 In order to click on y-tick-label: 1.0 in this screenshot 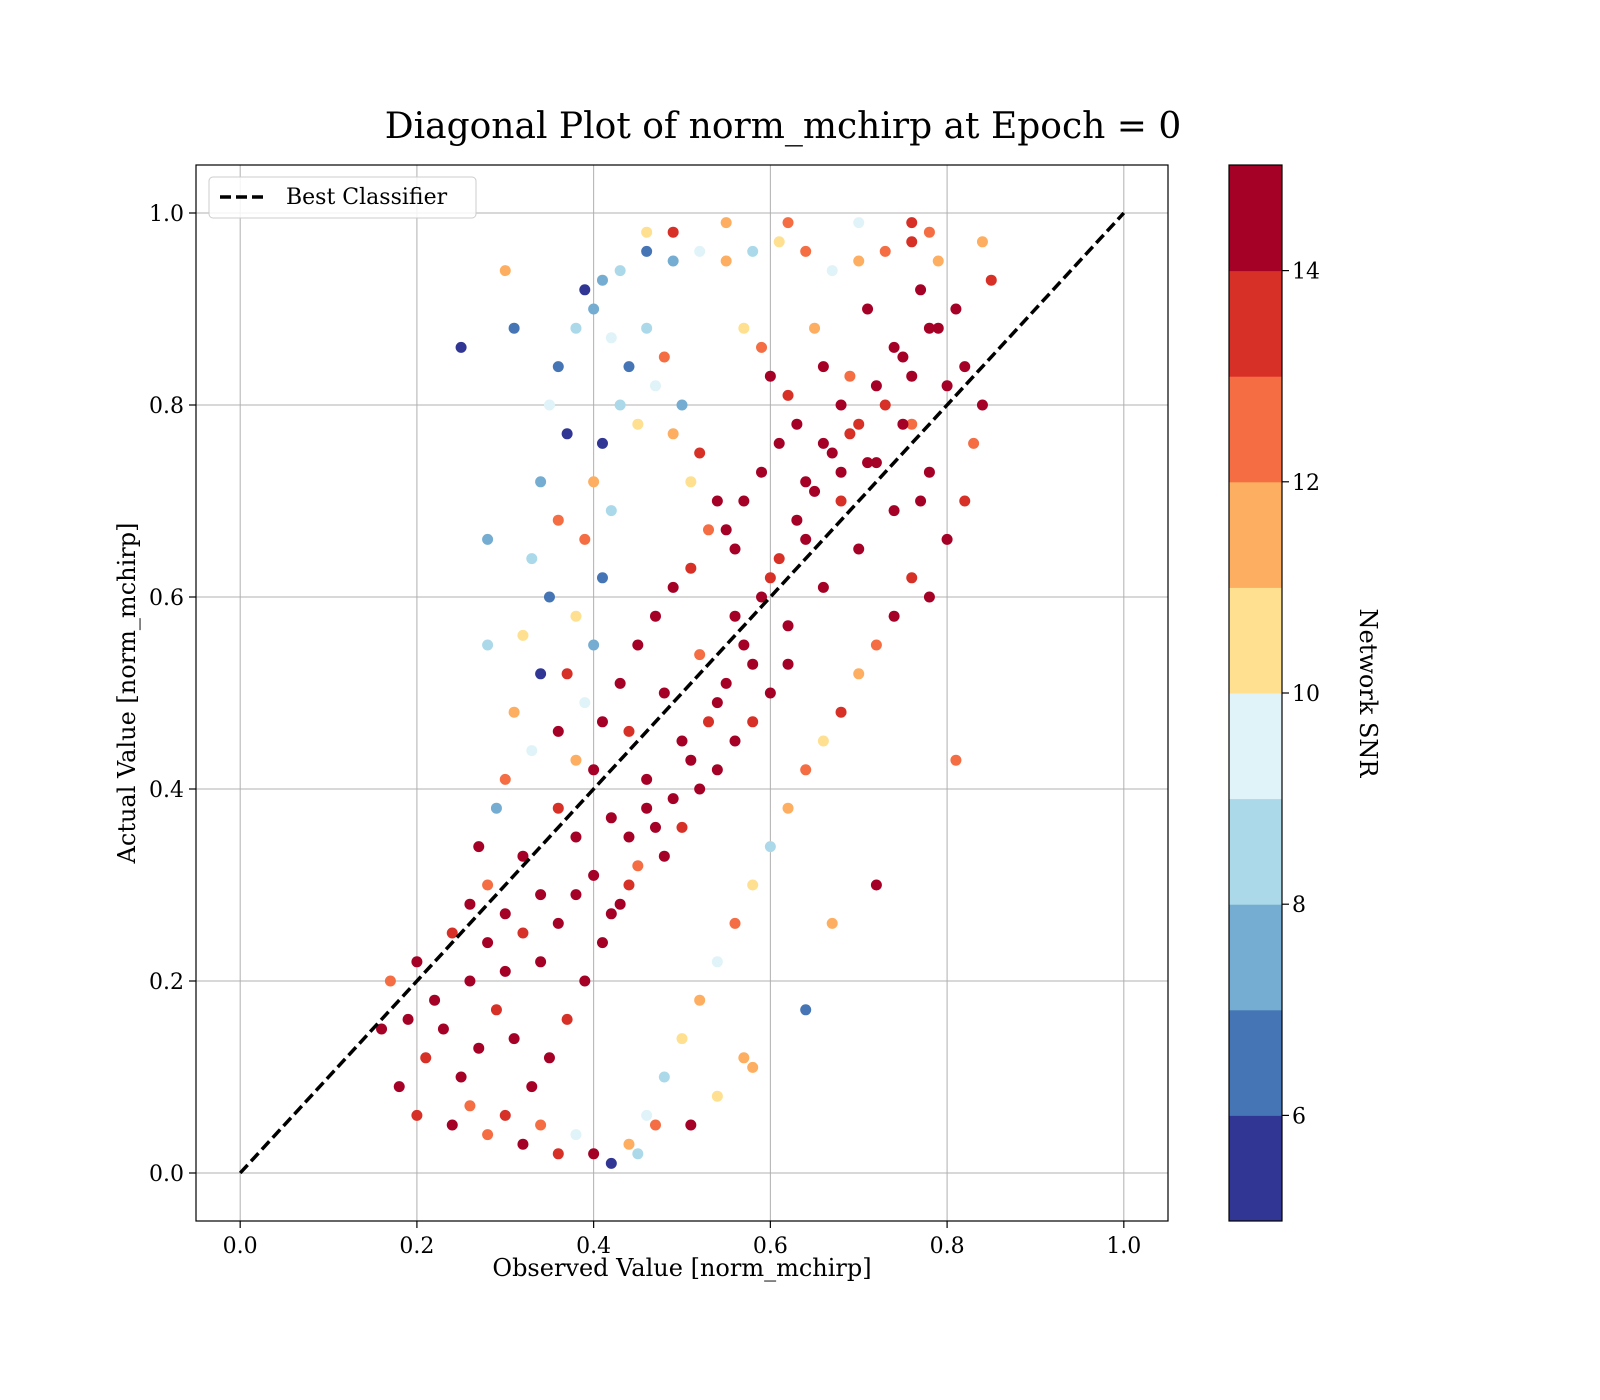, I will do `click(166, 214)`.